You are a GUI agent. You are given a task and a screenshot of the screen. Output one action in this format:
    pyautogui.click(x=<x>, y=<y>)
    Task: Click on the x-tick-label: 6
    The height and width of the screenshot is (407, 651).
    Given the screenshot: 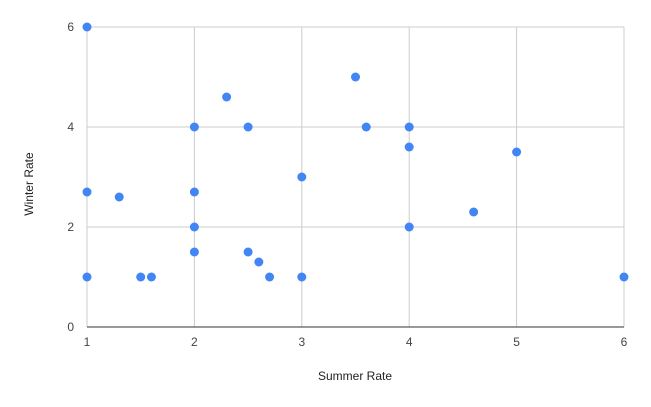 What is the action you would take?
    pyautogui.click(x=624, y=342)
    